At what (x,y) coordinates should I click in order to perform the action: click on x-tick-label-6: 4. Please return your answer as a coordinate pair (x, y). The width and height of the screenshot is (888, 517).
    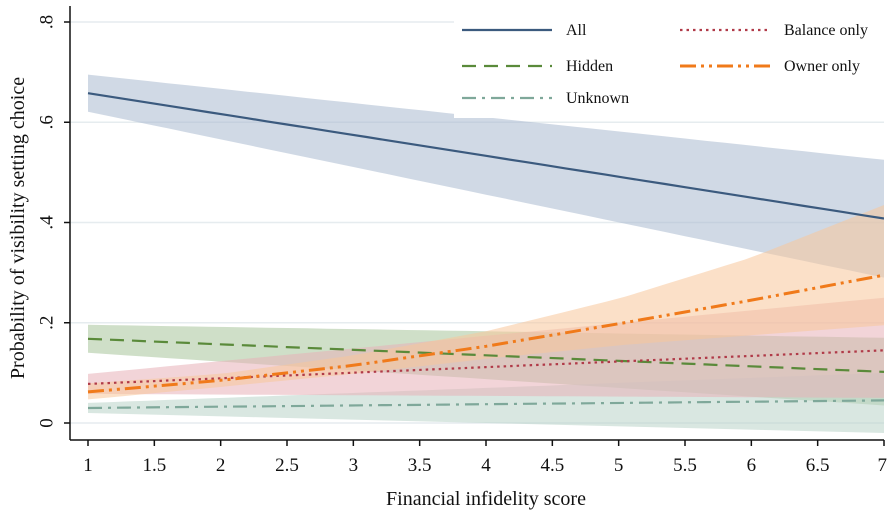
    Looking at the image, I should click on (486, 465).